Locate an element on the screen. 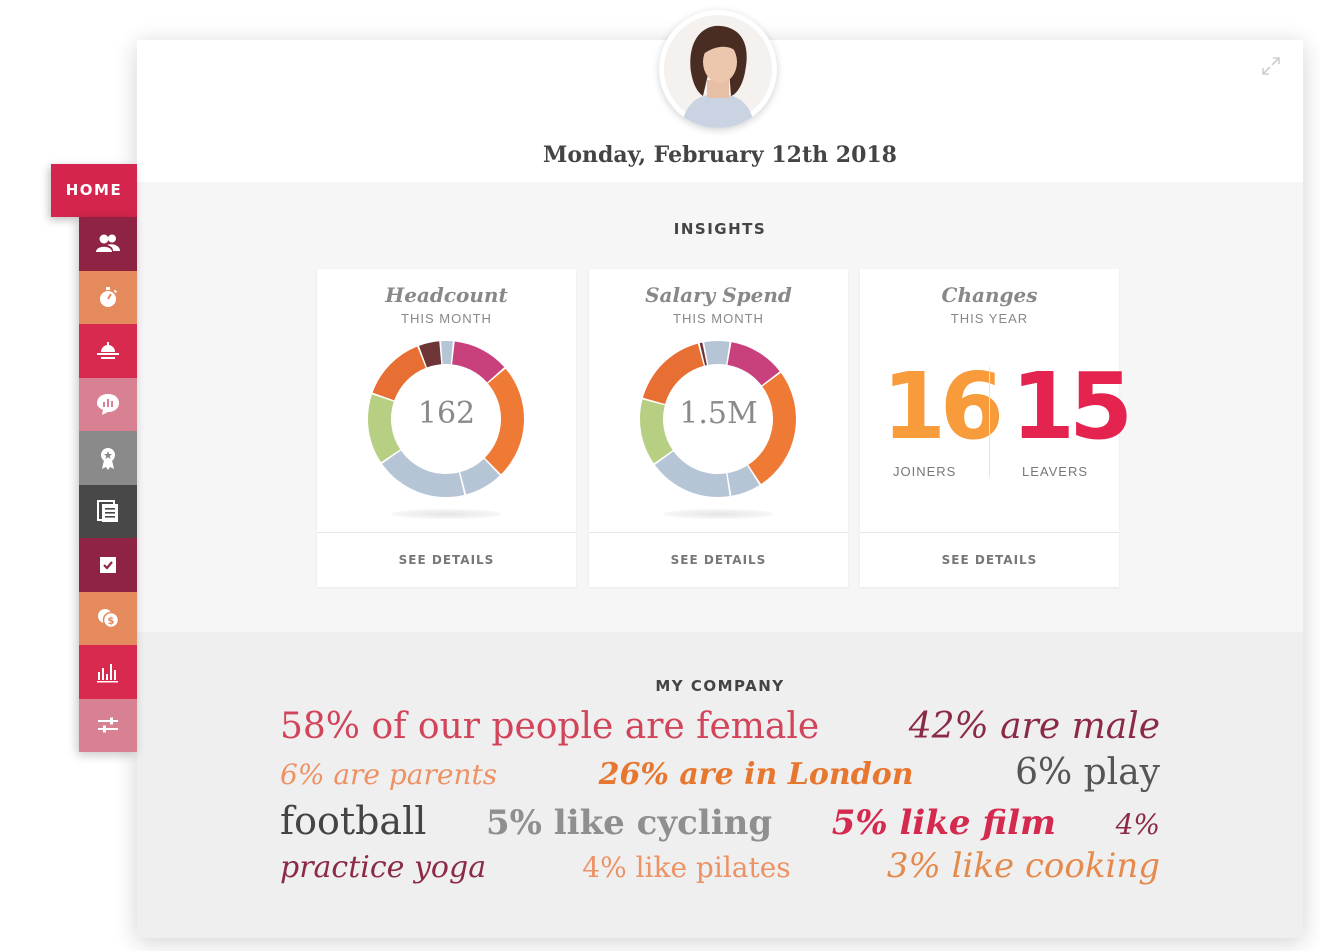 The width and height of the screenshot is (1320, 951). chat-chart-icon is located at coordinates (108, 405).